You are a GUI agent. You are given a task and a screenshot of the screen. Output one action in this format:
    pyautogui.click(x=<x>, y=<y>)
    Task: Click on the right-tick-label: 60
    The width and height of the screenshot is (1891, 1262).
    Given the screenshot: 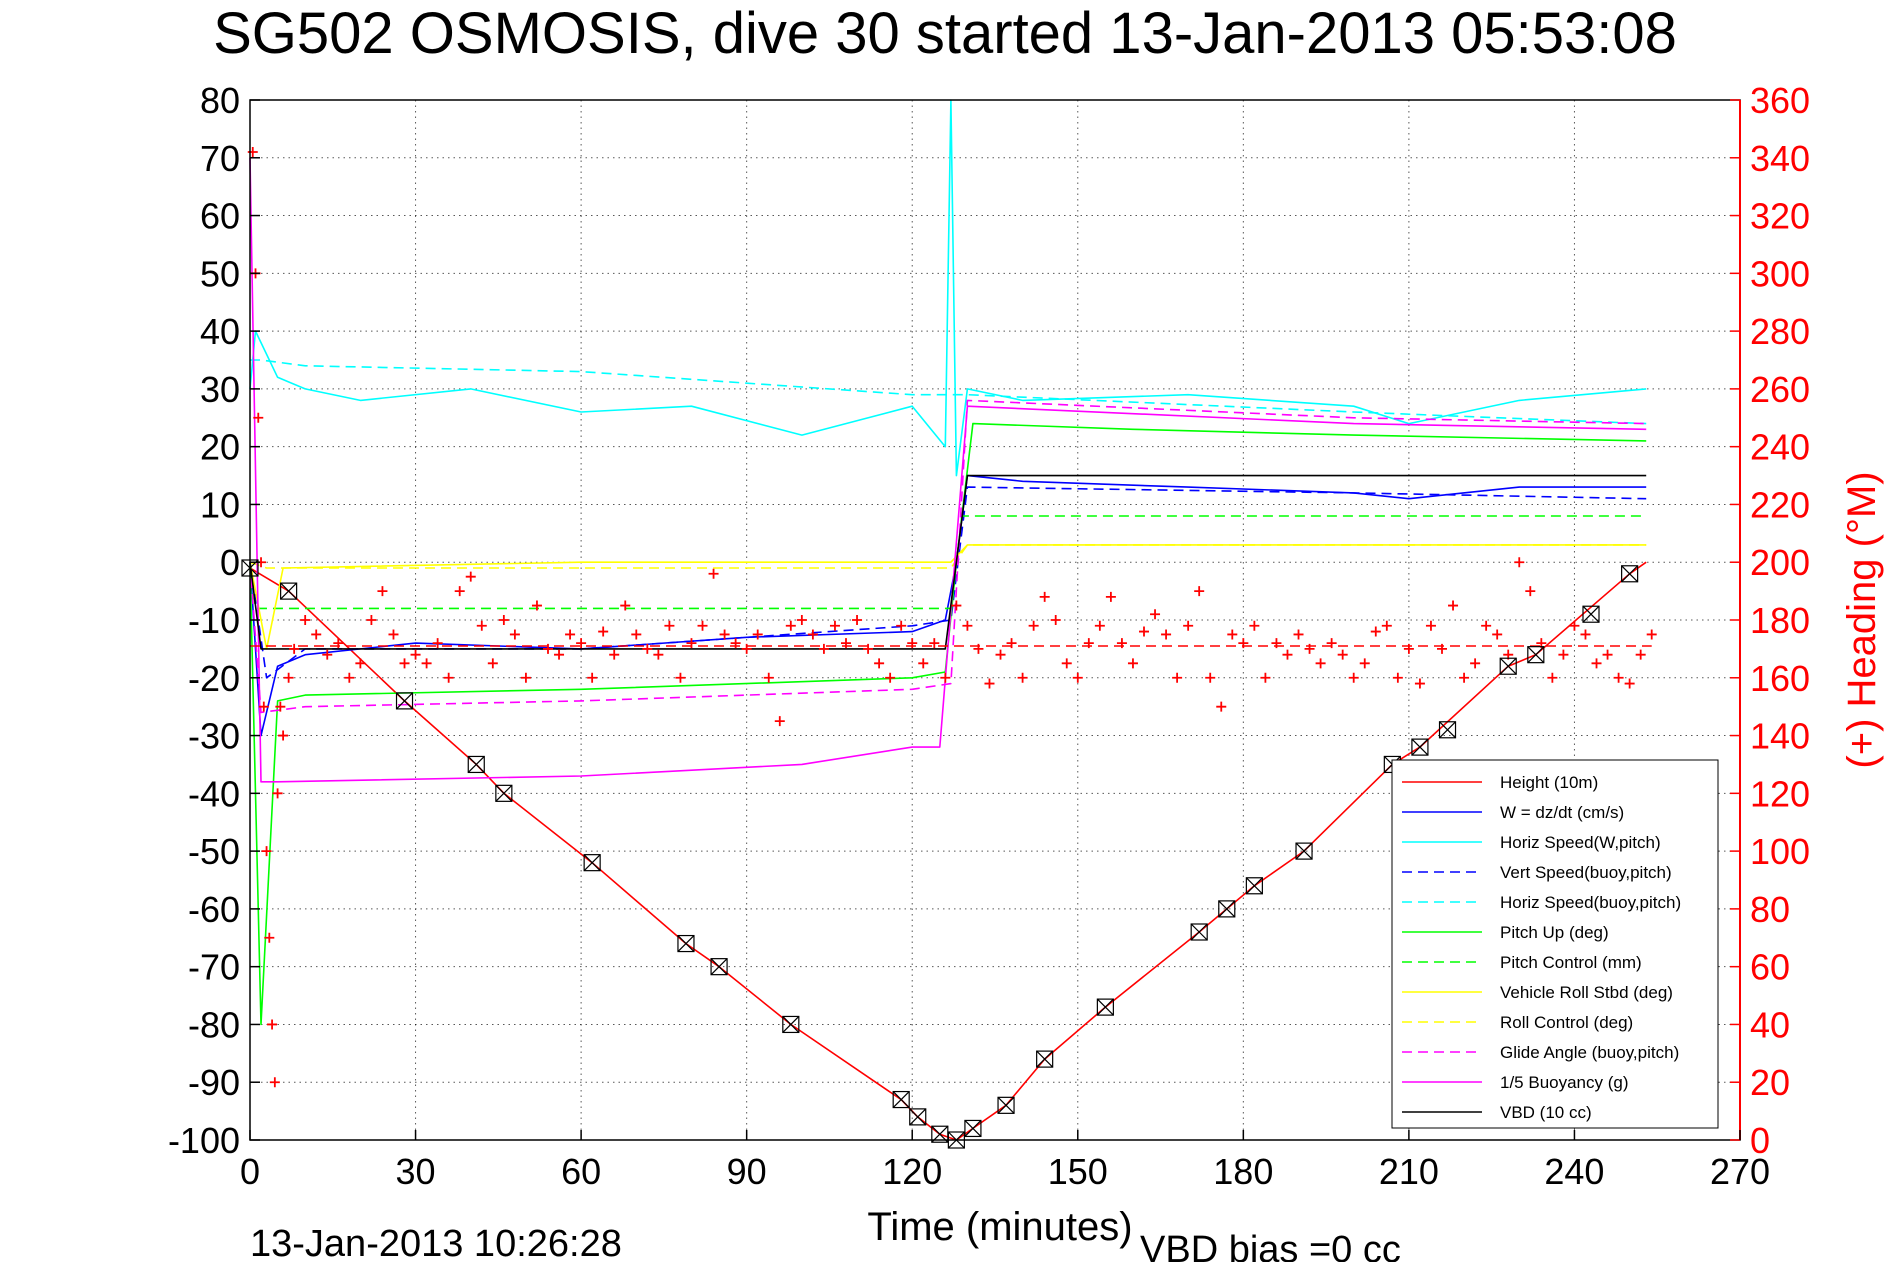 What is the action you would take?
    pyautogui.click(x=1770, y=967)
    